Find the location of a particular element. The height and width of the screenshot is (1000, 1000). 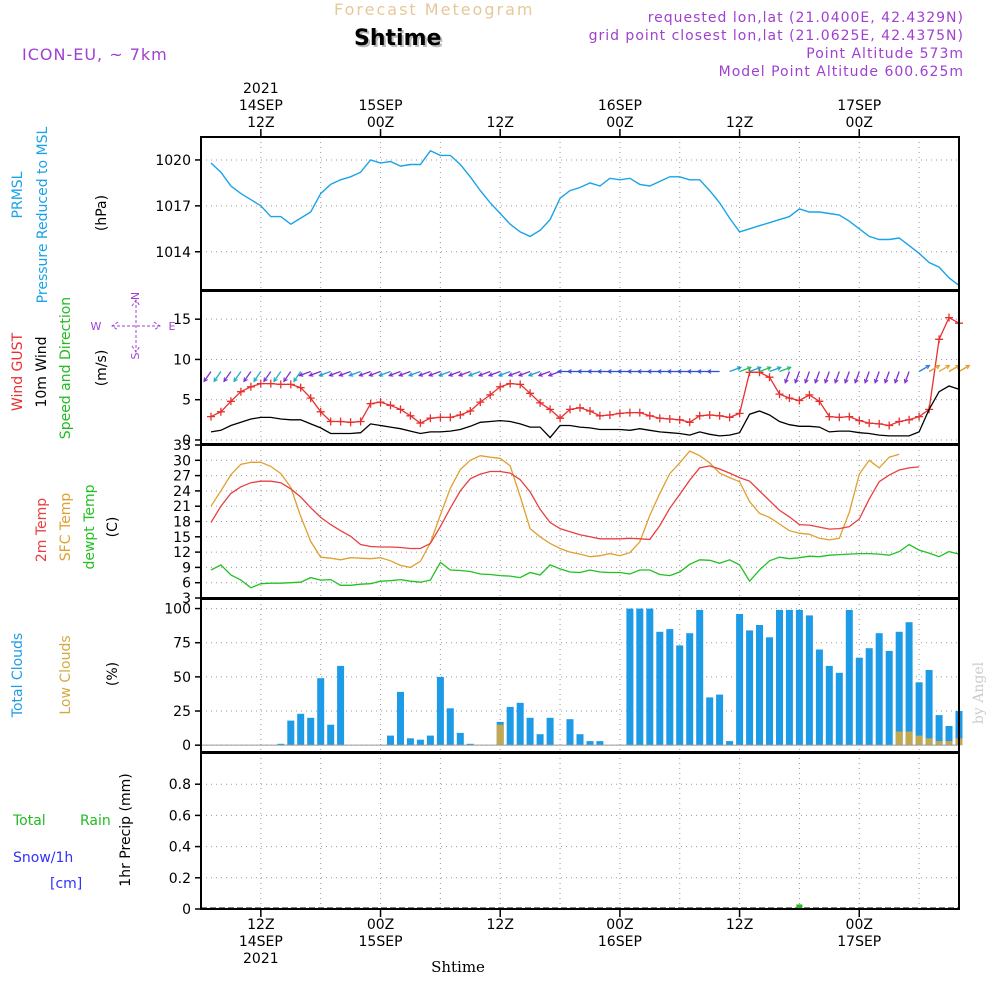

temp-ytick-label: 24 is located at coordinates (182, 492).